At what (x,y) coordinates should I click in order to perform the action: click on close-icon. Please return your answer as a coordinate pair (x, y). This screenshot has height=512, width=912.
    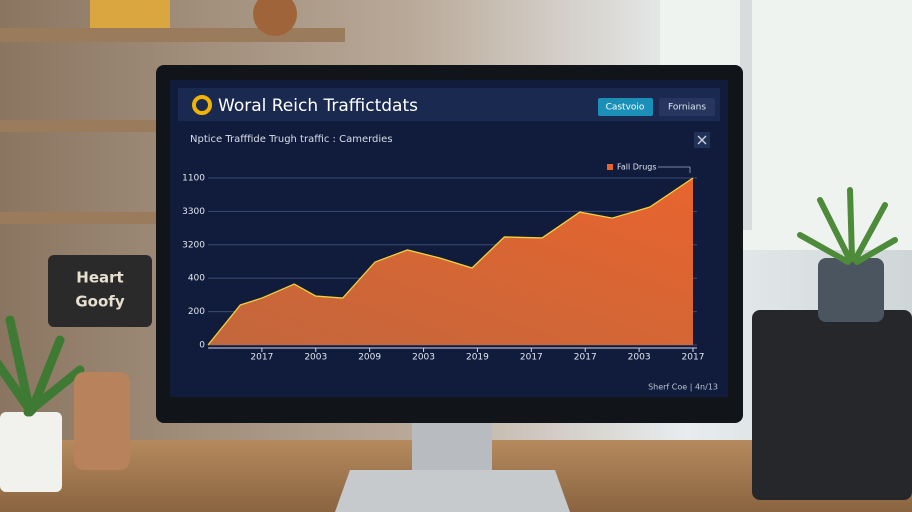
    Looking at the image, I should click on (702, 140).